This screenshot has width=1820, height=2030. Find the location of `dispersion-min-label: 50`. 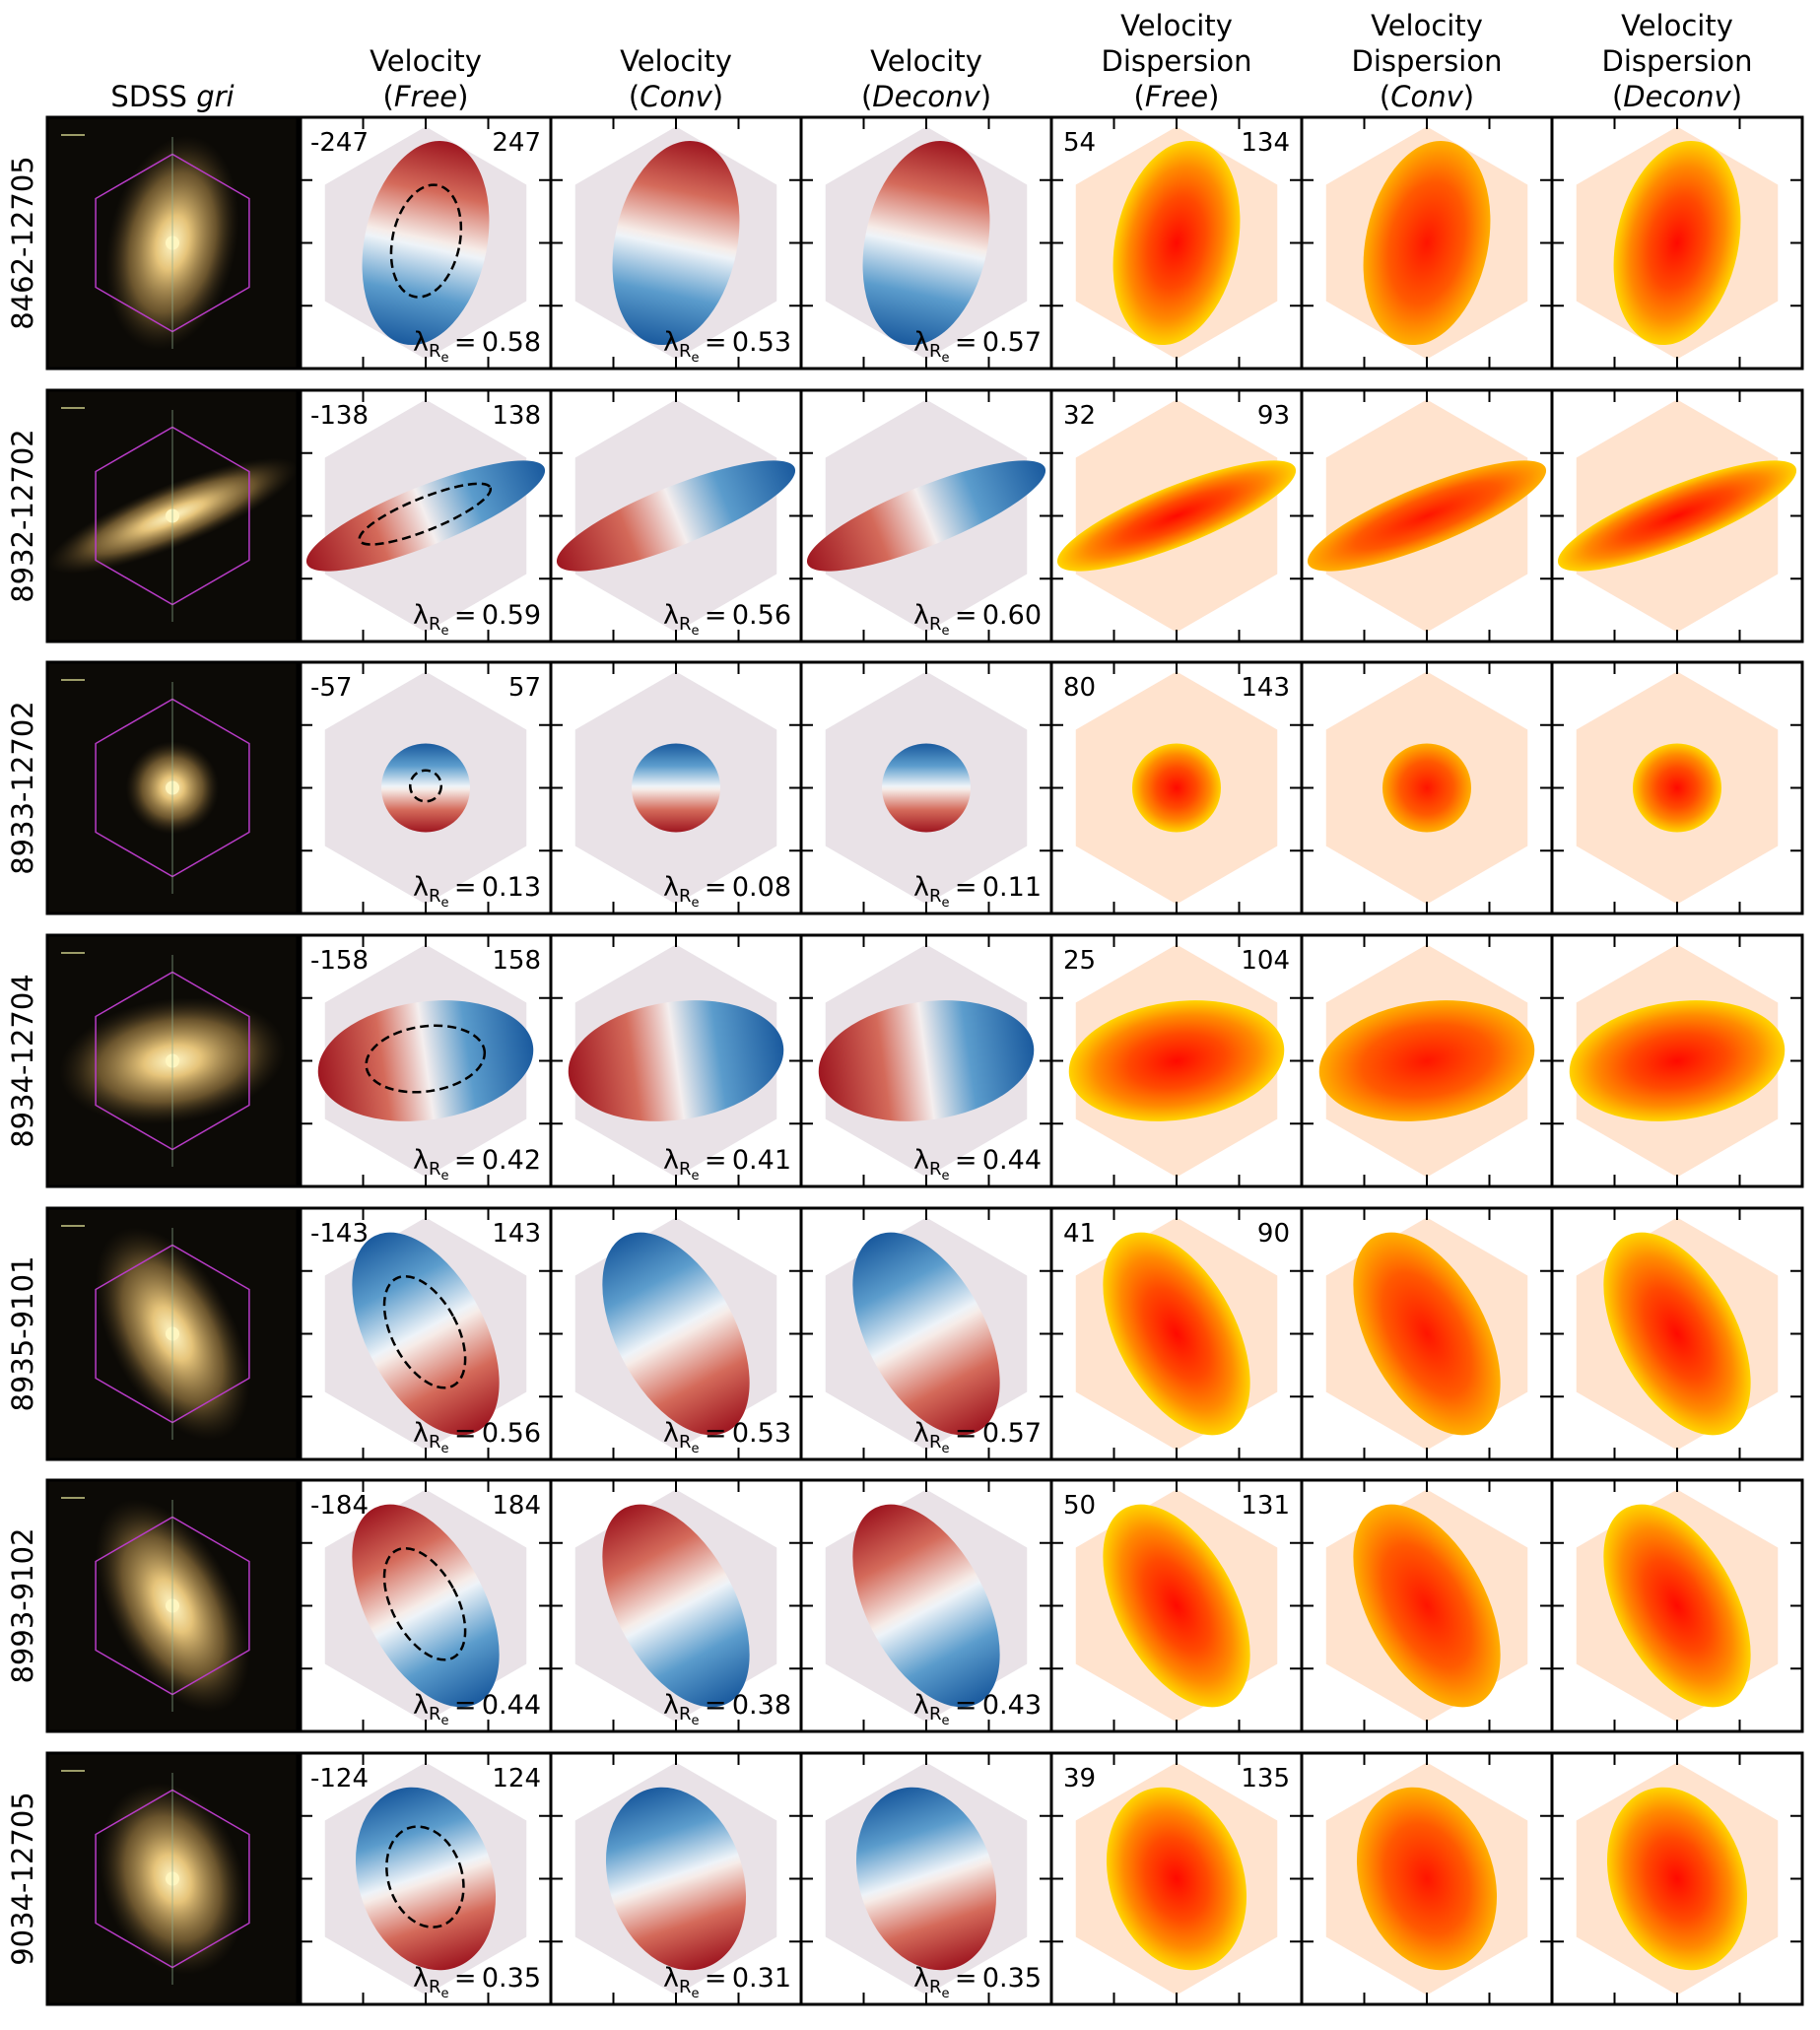

dispersion-min-label: 50 is located at coordinates (1079, 1506).